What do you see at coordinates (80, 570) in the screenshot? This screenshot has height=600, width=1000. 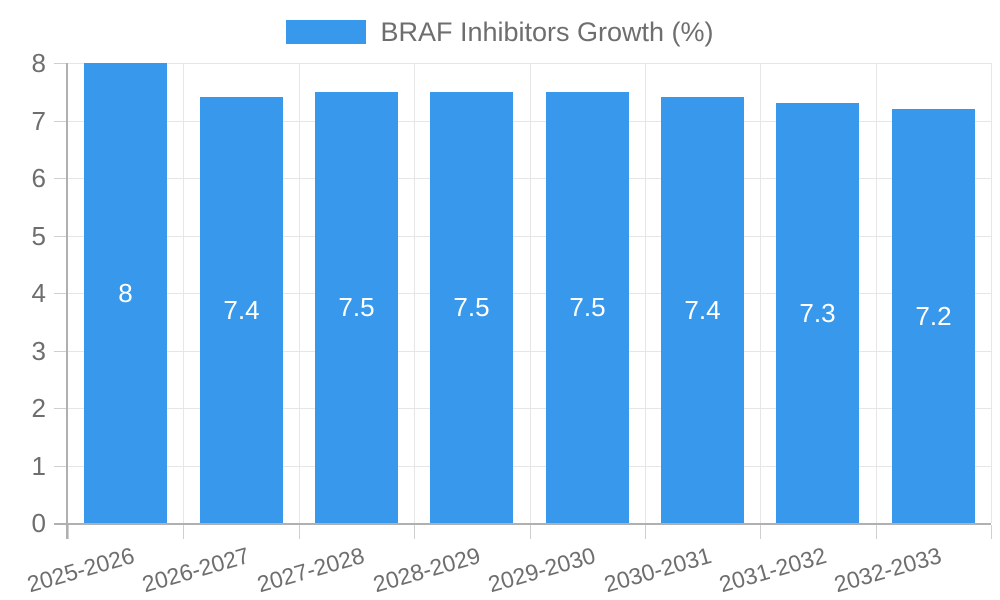 I see `x-axis-label: 2025-2026` at bounding box center [80, 570].